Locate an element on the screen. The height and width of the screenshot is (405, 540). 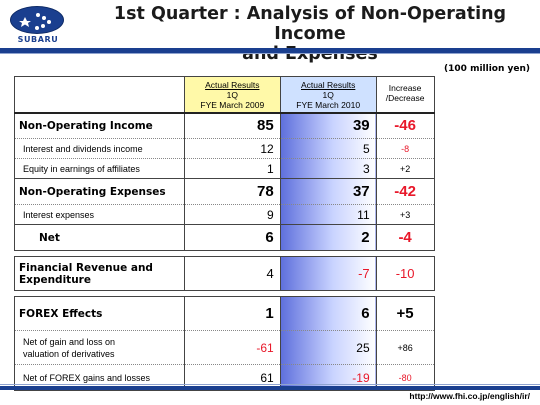
header-cur: Actual Results 1Q FYE March 2010 is located at coordinates (328, 94).